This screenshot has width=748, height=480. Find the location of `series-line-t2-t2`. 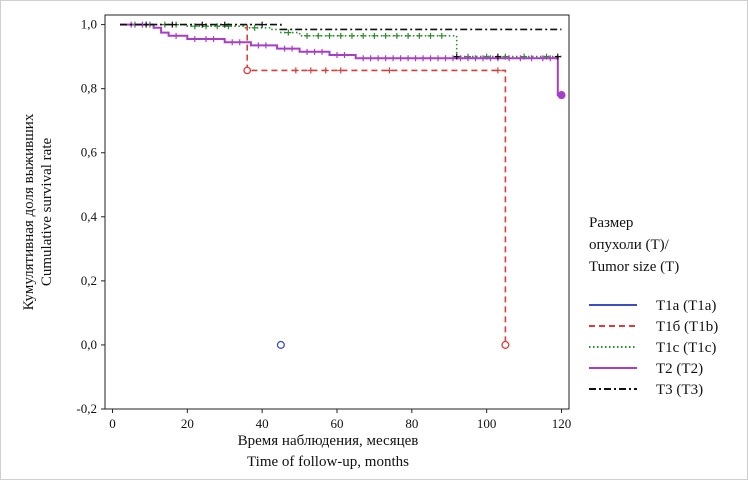

series-line-t2-t2 is located at coordinates (341, 60).